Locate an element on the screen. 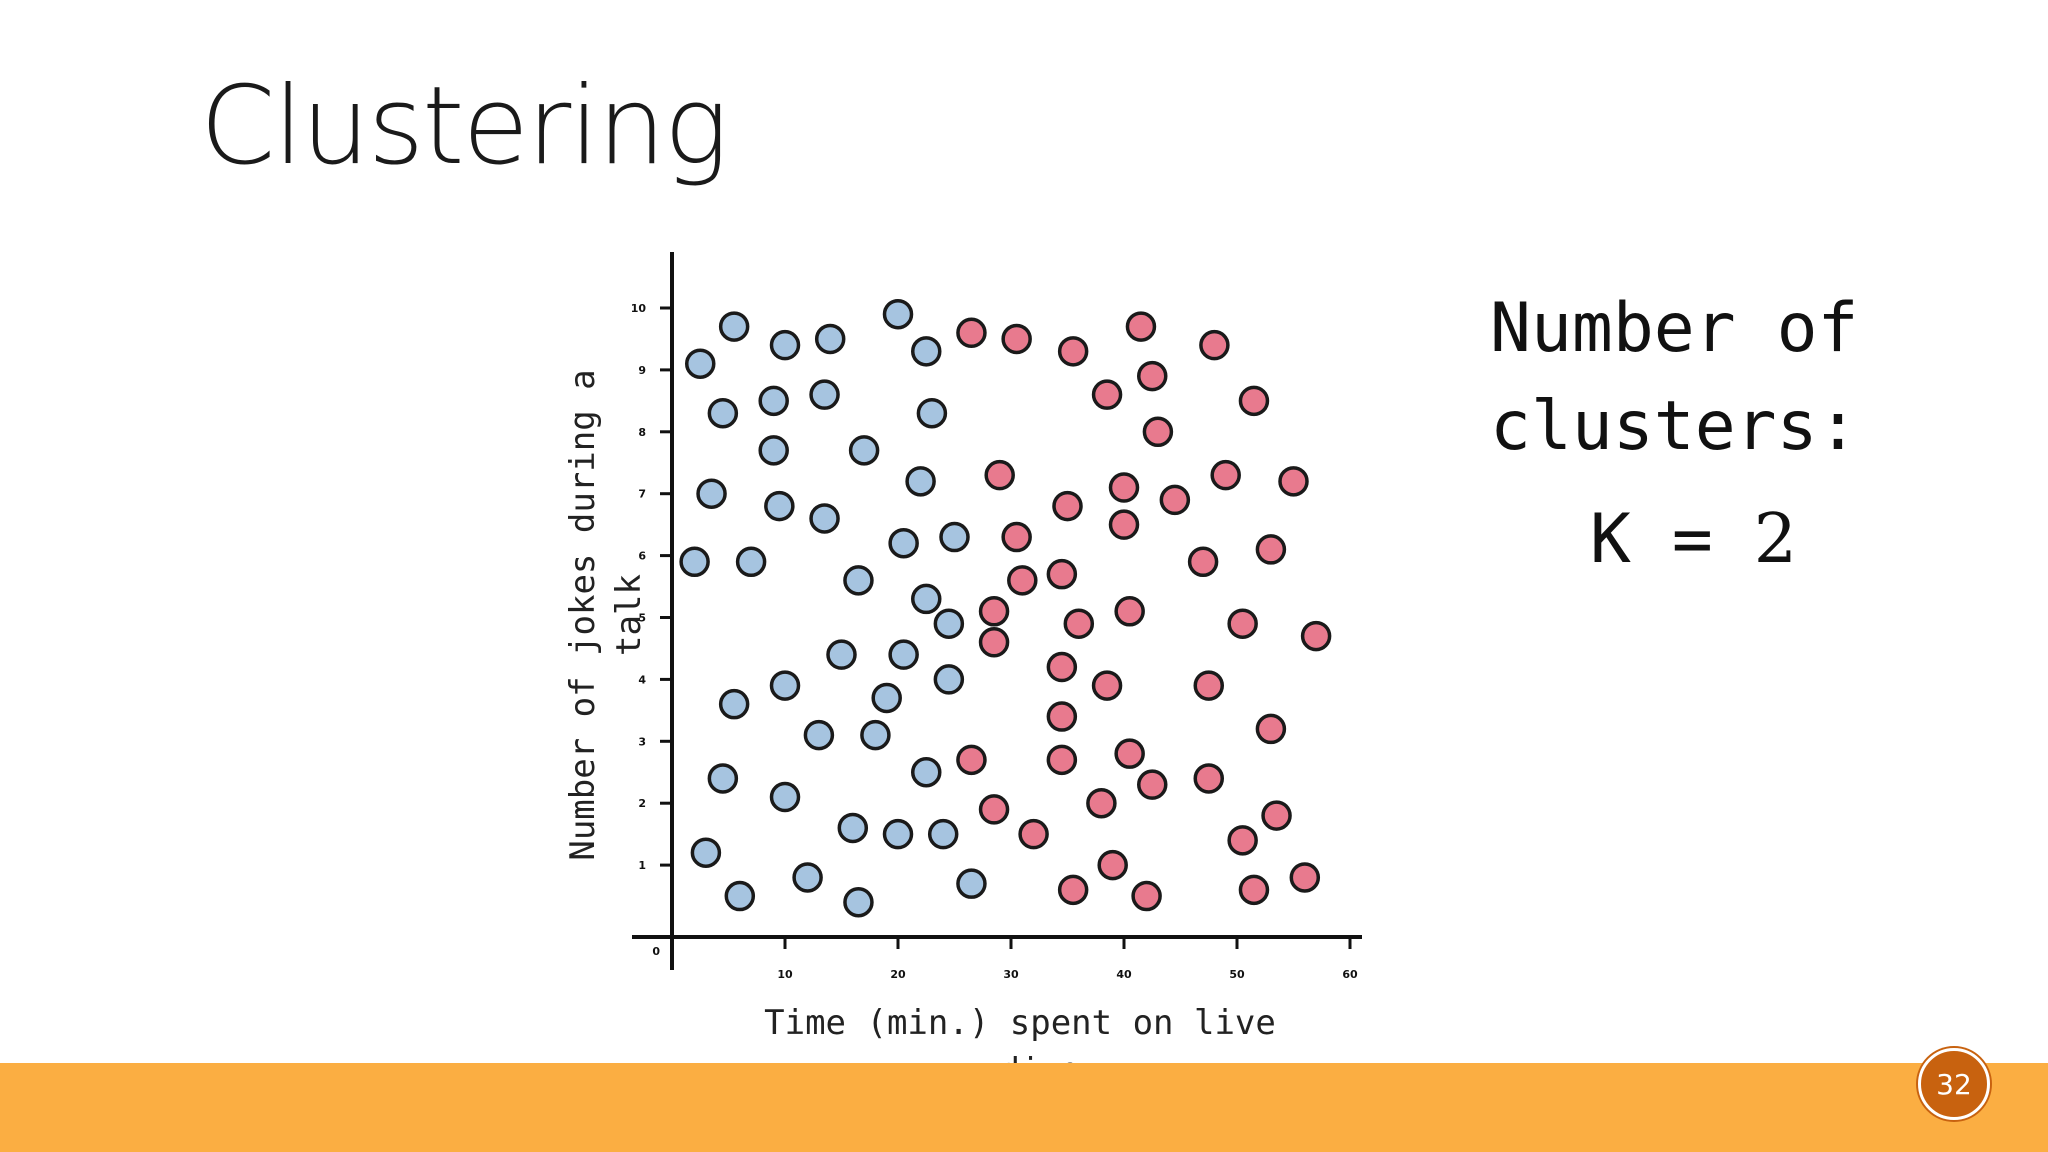 This screenshot has width=2048, height=1152. x-tick-label: 40 is located at coordinates (1124, 974).